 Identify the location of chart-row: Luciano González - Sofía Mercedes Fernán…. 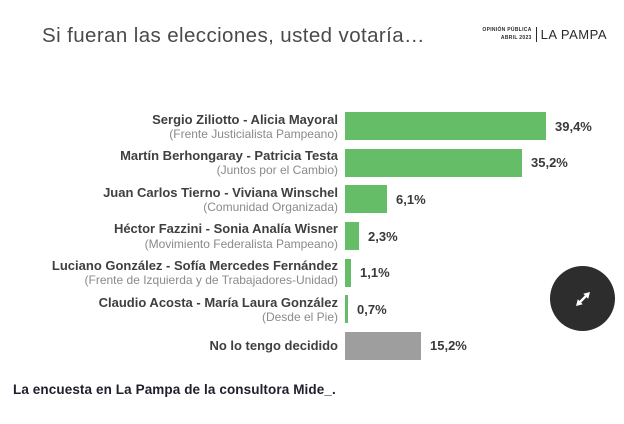
(312, 272).